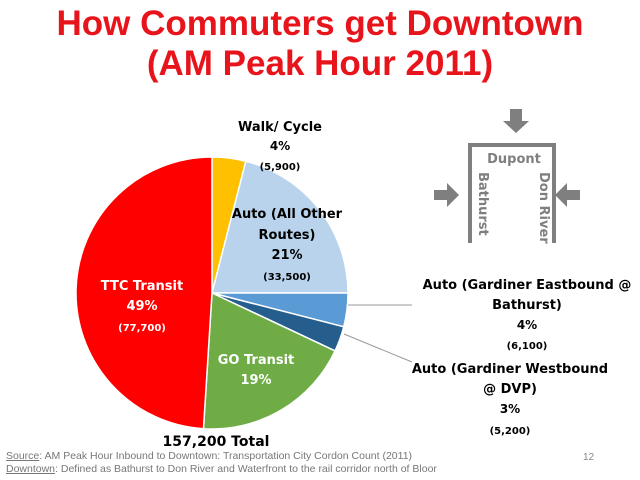 This screenshot has height=480, width=640. I want to click on label-westbound-l2: @ DVP), so click(510, 389).